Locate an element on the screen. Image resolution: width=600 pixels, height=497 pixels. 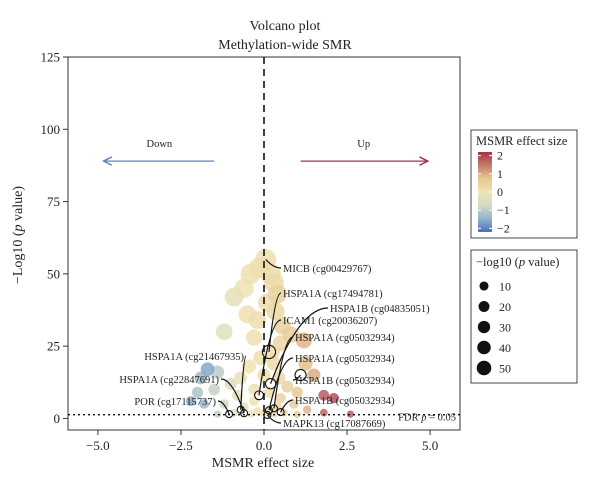
size-legend-label: 20 is located at coordinates (505, 307).